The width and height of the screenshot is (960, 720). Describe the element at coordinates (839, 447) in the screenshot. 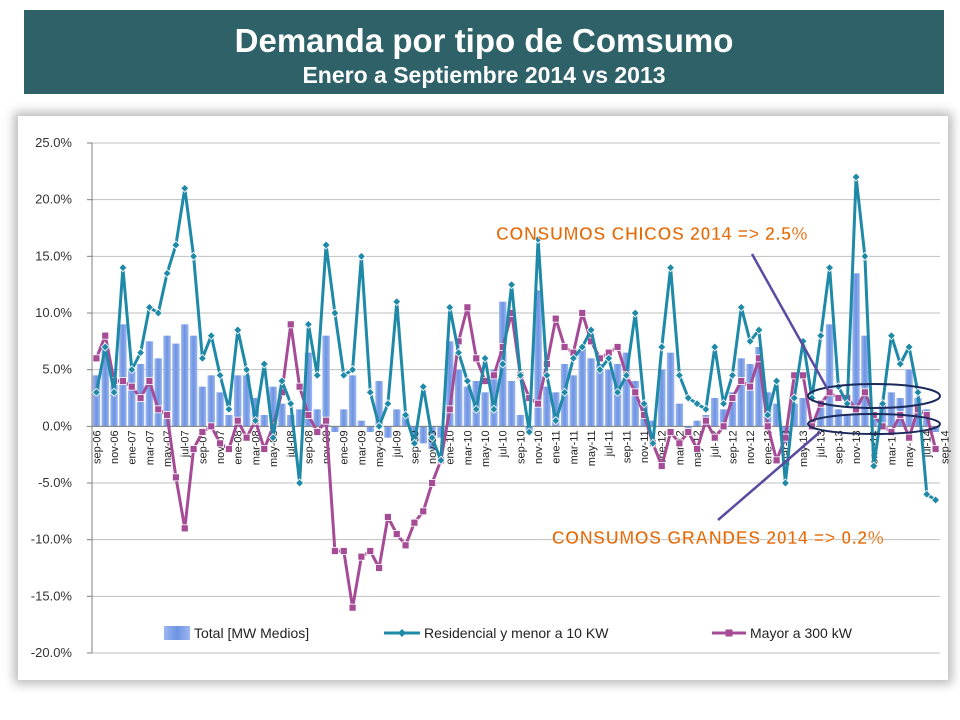

I see `x-tick-label: sep-13` at that location.